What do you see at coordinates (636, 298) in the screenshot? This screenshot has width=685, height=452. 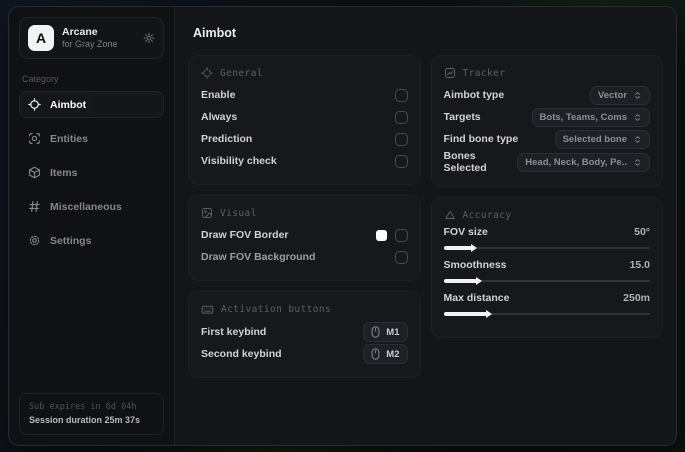 I see `max-distance-value: 250m` at bounding box center [636, 298].